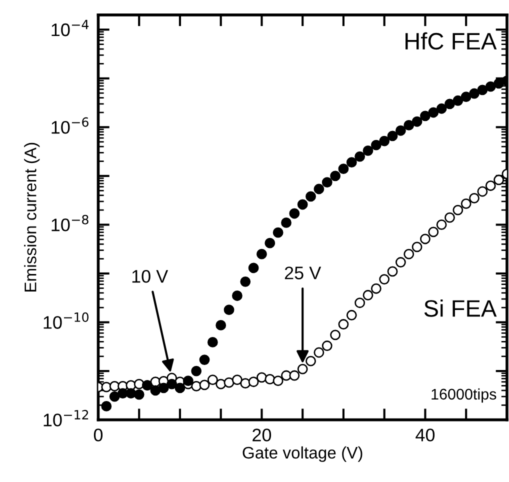  Describe the element at coordinates (70, 28) in the screenshot. I see `y-tick-label: 10$^{−4}$` at that location.